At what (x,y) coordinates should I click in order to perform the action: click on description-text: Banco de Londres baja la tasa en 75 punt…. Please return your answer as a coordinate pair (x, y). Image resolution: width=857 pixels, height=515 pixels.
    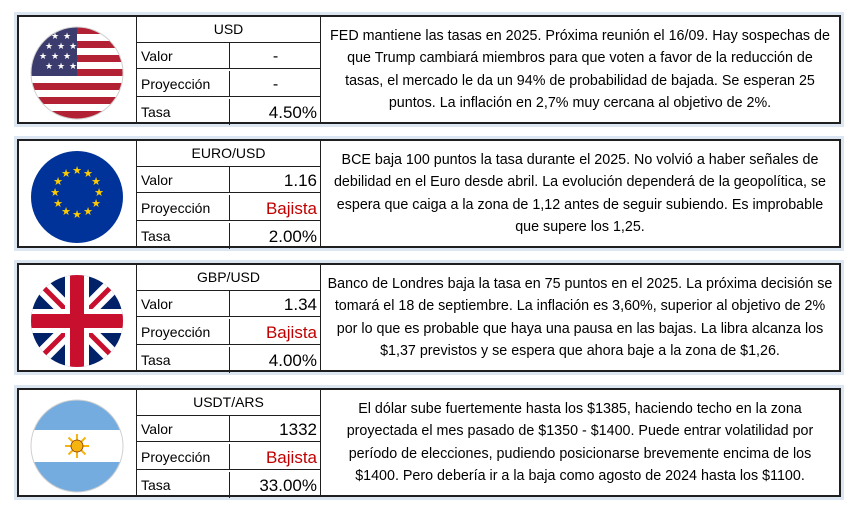
    Looking at the image, I should click on (580, 317).